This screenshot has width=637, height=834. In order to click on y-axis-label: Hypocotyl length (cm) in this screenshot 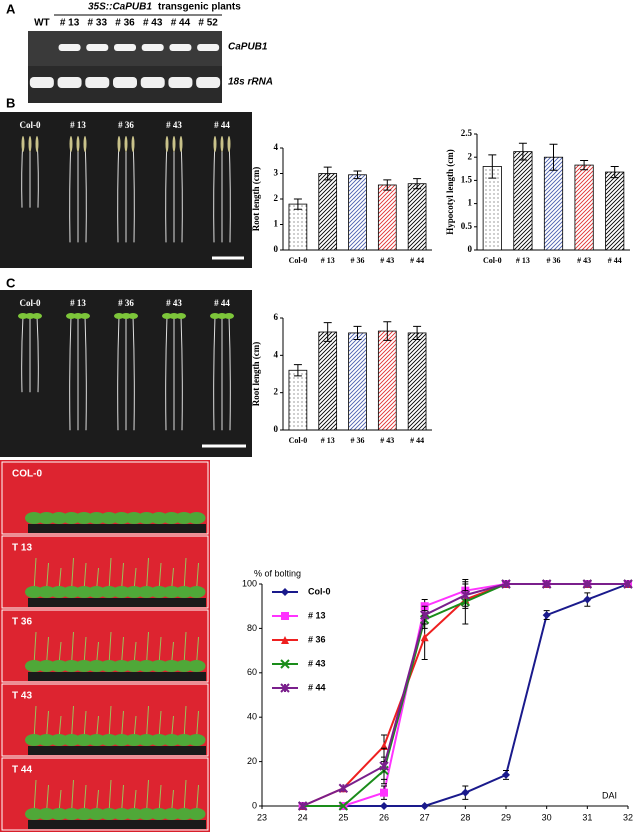, I will do `click(450, 192)`.